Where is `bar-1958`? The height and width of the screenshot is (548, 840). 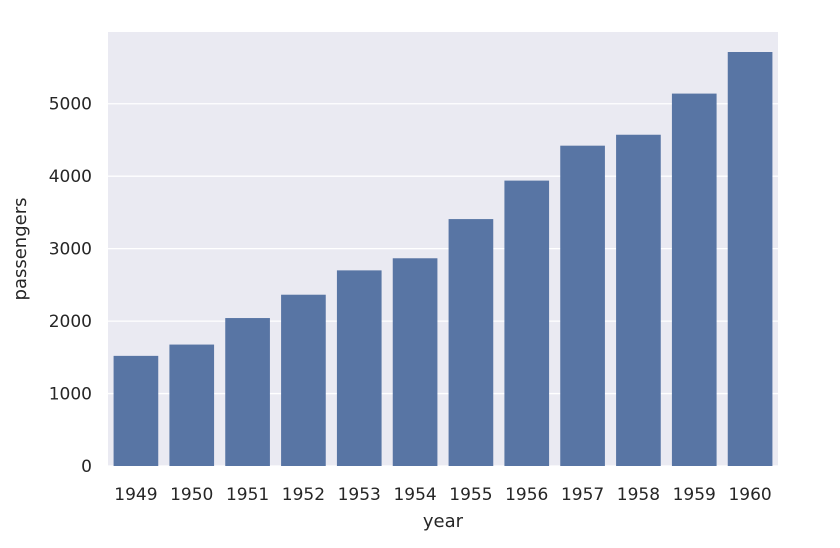
bar-1958 is located at coordinates (638, 300).